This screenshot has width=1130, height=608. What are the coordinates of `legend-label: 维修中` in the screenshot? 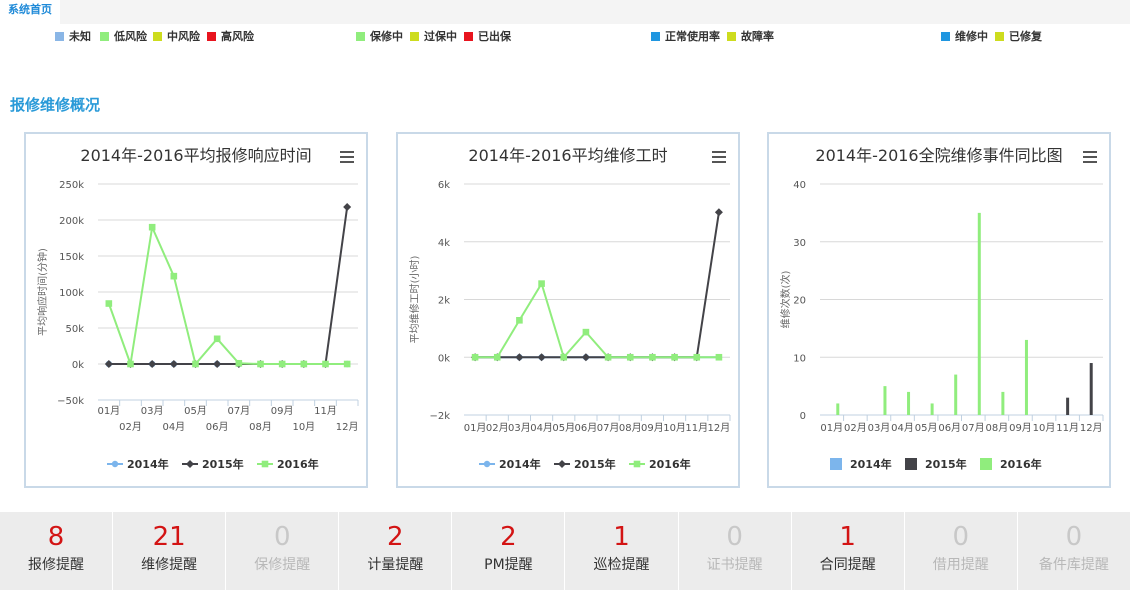 It's located at (971, 36).